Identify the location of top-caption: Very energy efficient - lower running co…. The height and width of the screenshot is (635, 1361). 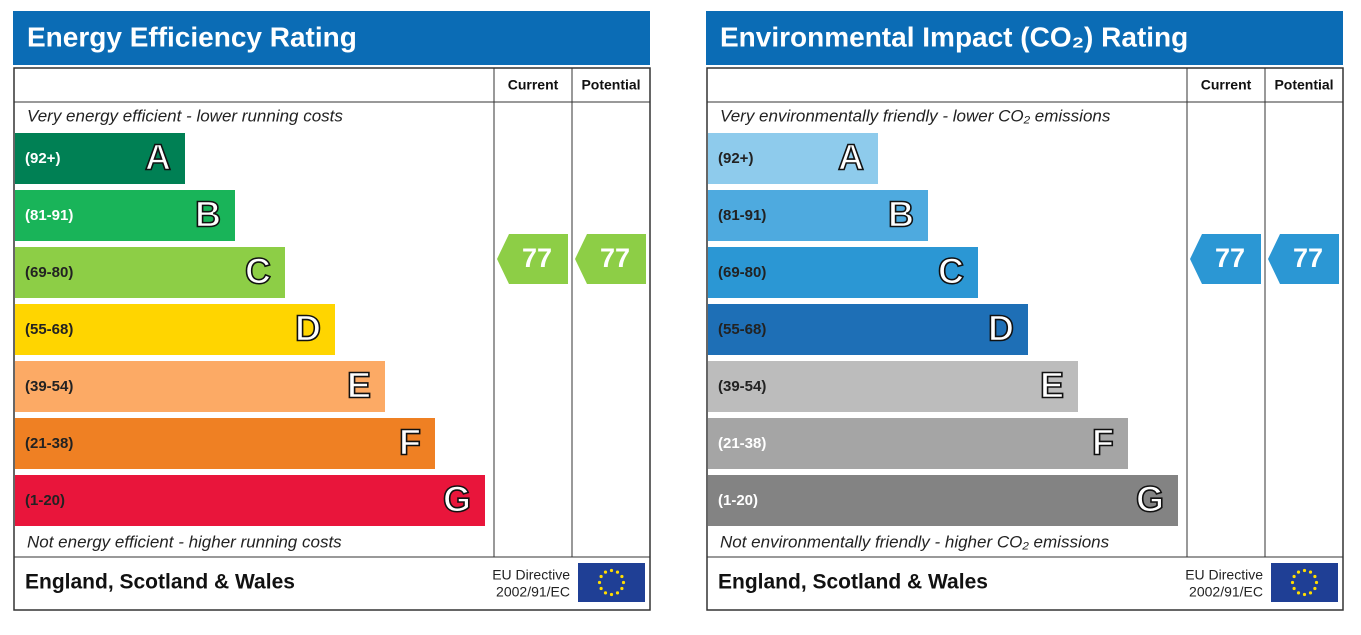
(185, 115).